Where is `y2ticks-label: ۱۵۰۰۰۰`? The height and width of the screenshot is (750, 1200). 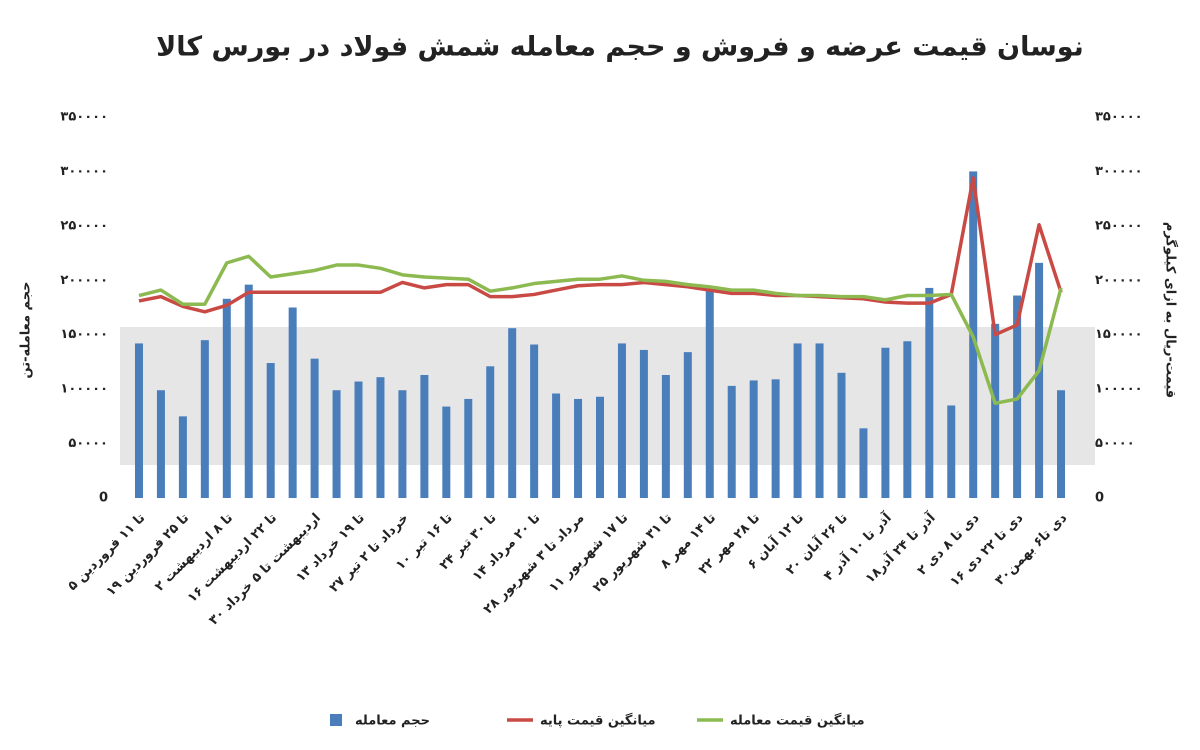 y2ticks-label: ۱۵۰۰۰۰ is located at coordinates (1119, 334).